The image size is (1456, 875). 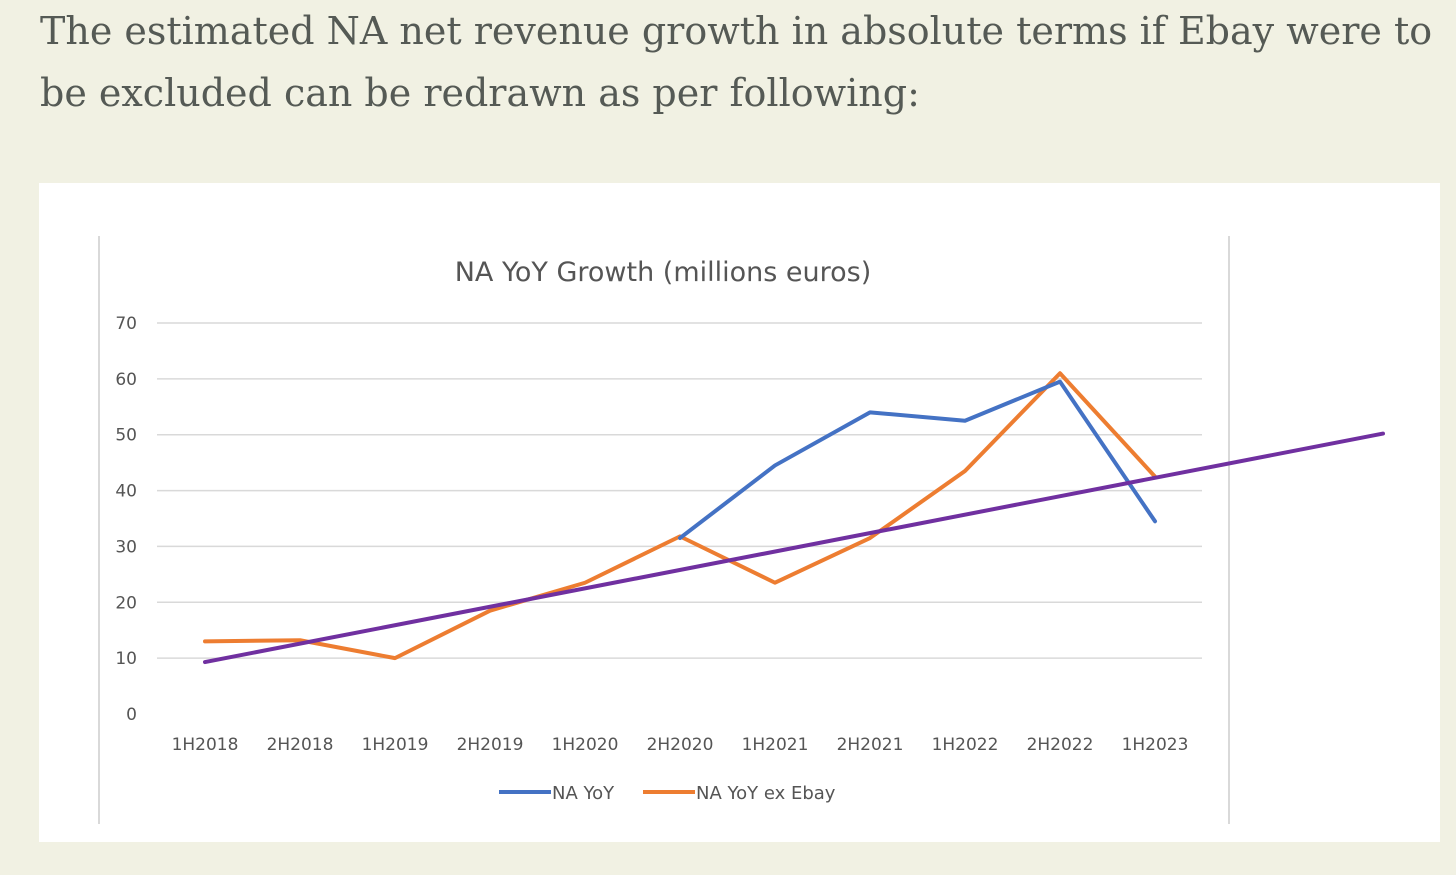 I want to click on y-tick-label: 10, so click(x=126, y=659).